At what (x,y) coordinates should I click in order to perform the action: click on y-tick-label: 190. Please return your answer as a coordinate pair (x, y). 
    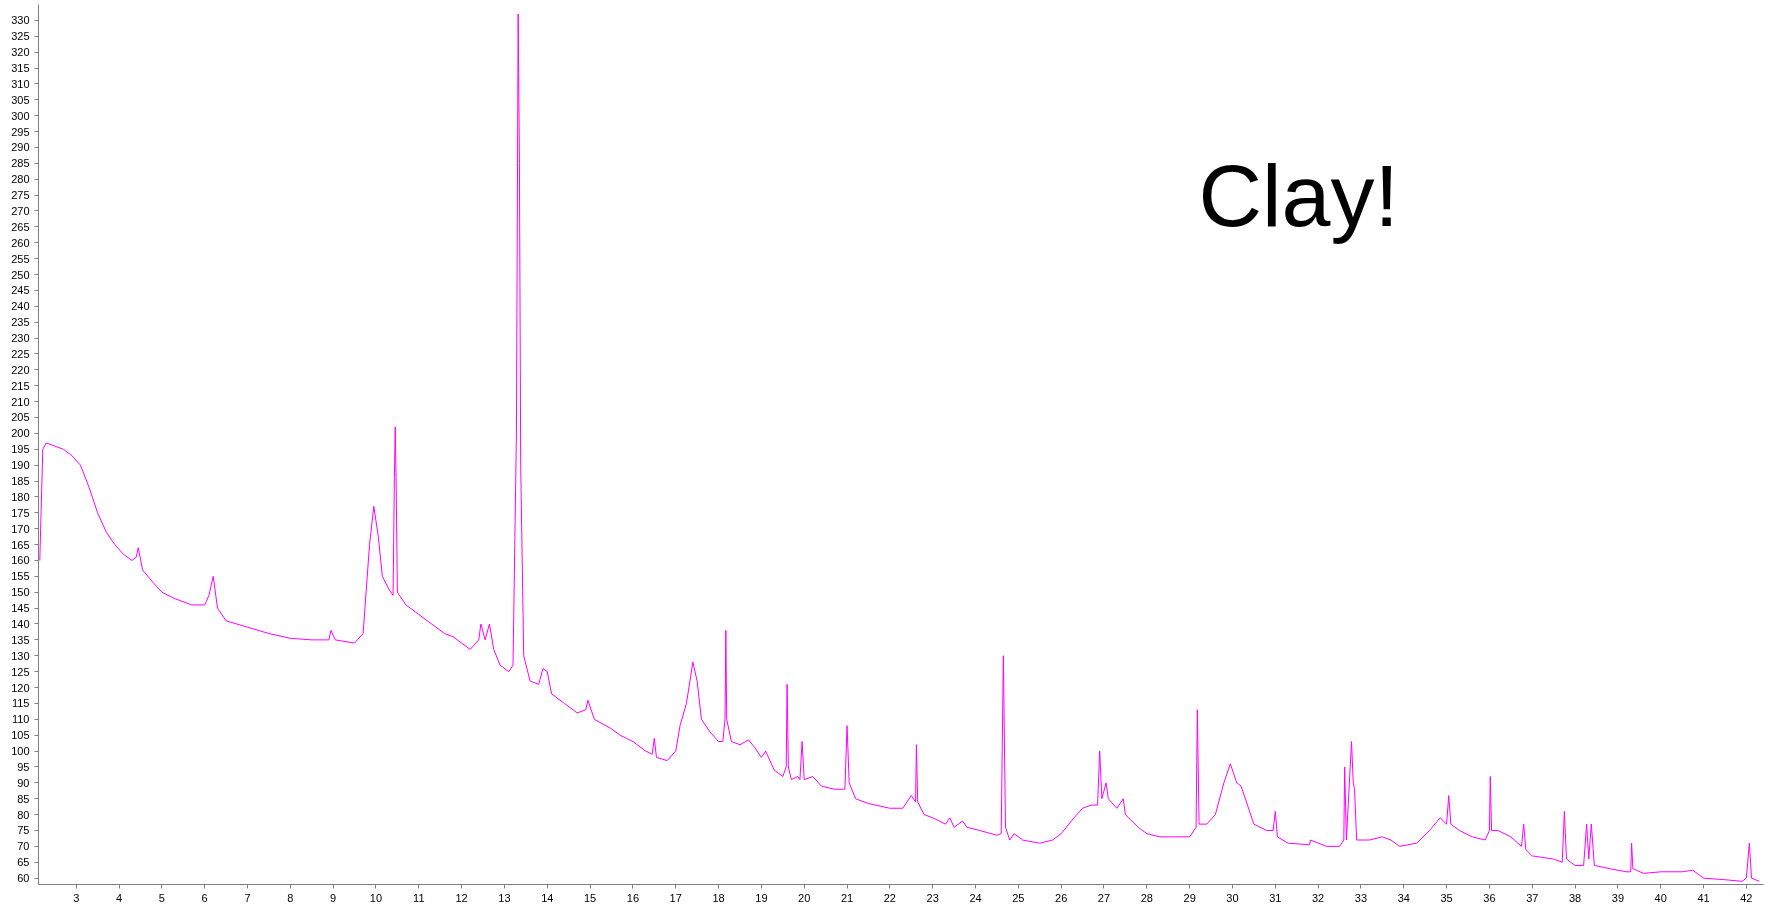
    Looking at the image, I should click on (20, 465).